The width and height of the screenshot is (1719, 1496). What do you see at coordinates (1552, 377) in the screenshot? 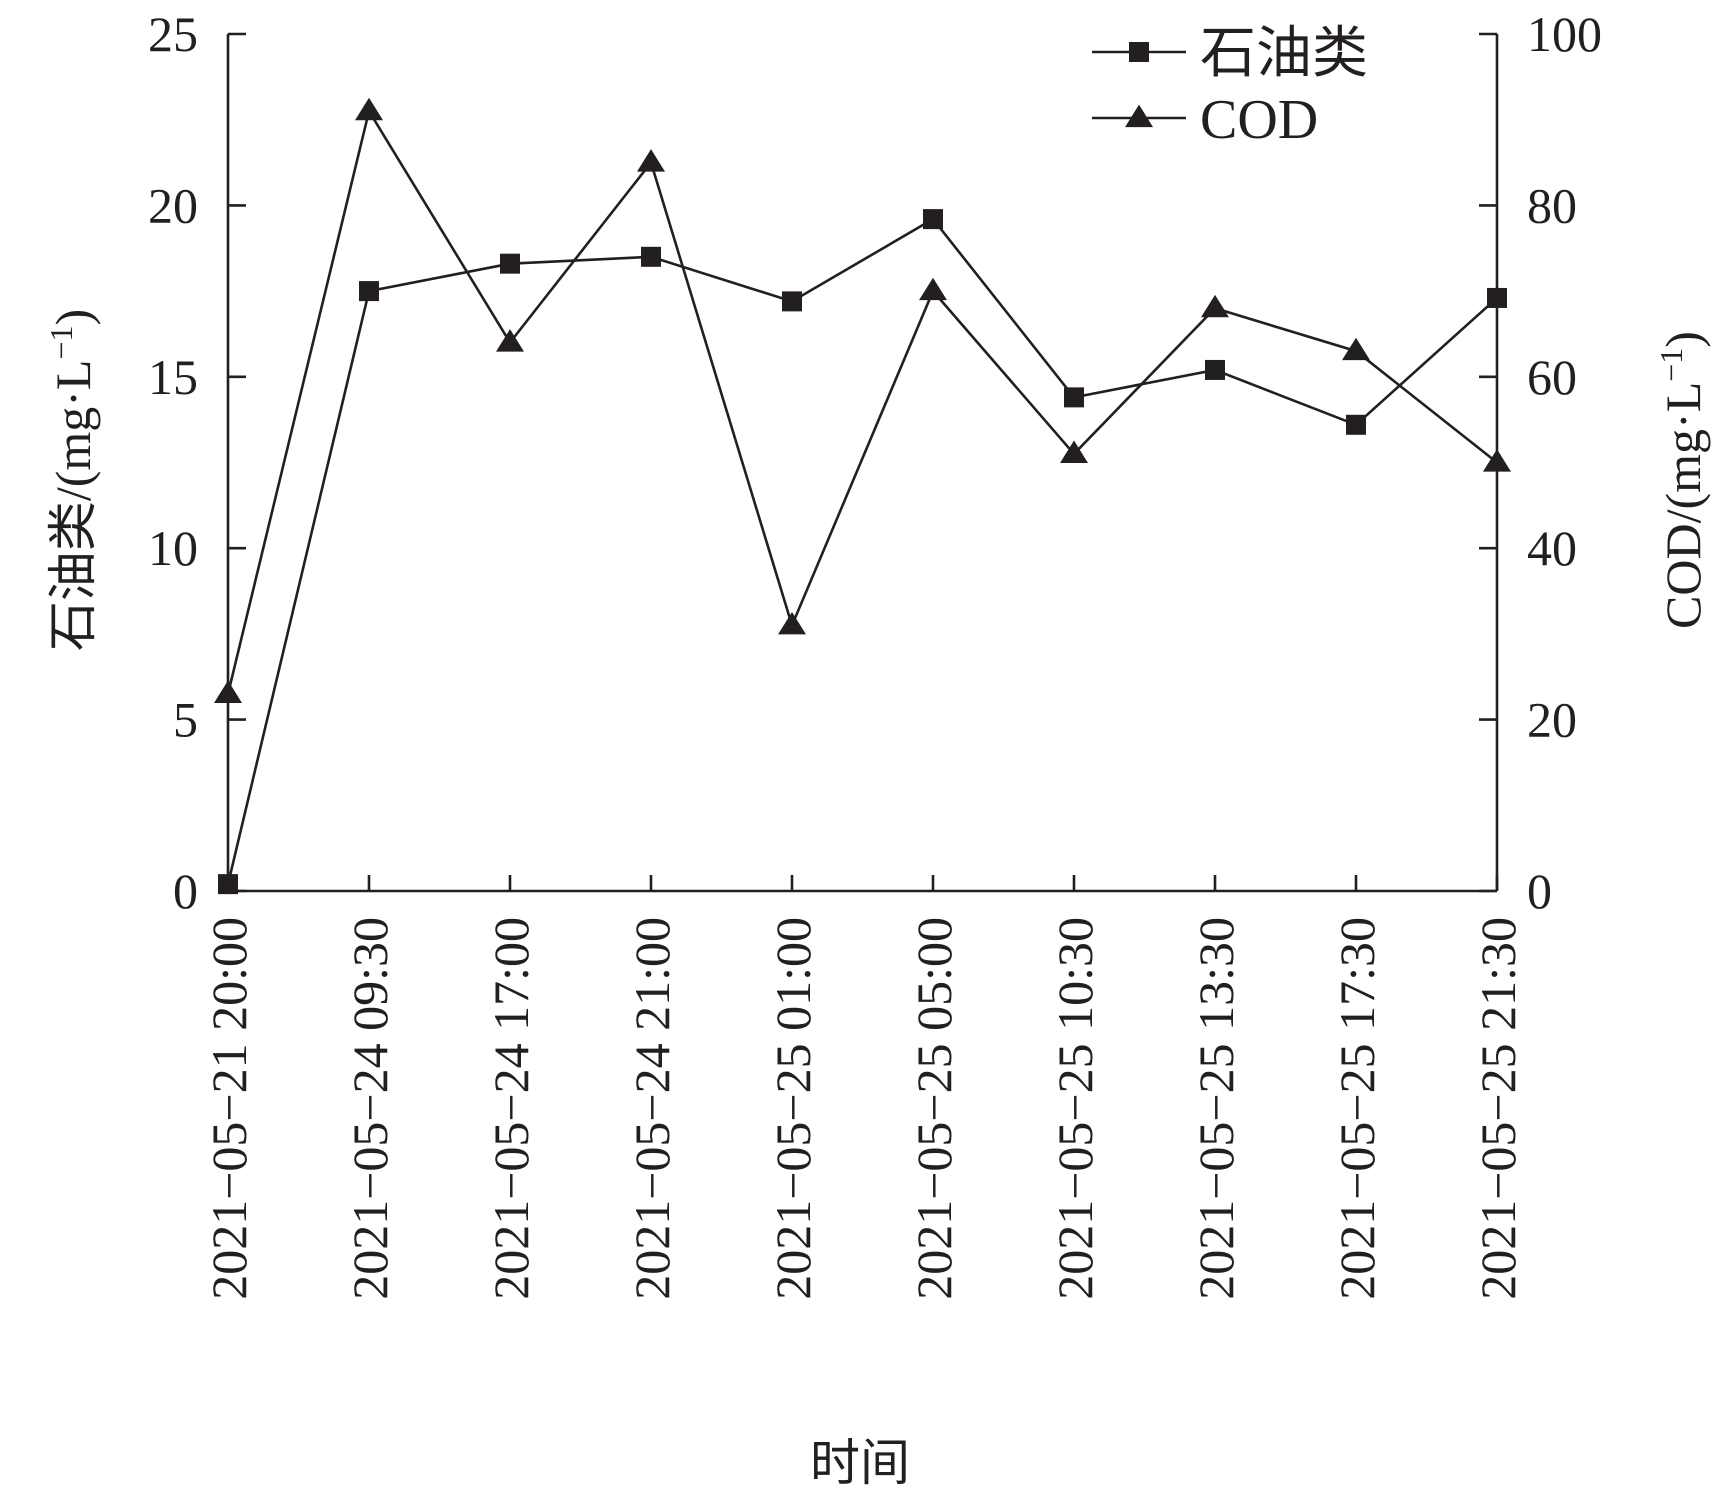
I see `y-tick-right-label: 60` at bounding box center [1552, 377].